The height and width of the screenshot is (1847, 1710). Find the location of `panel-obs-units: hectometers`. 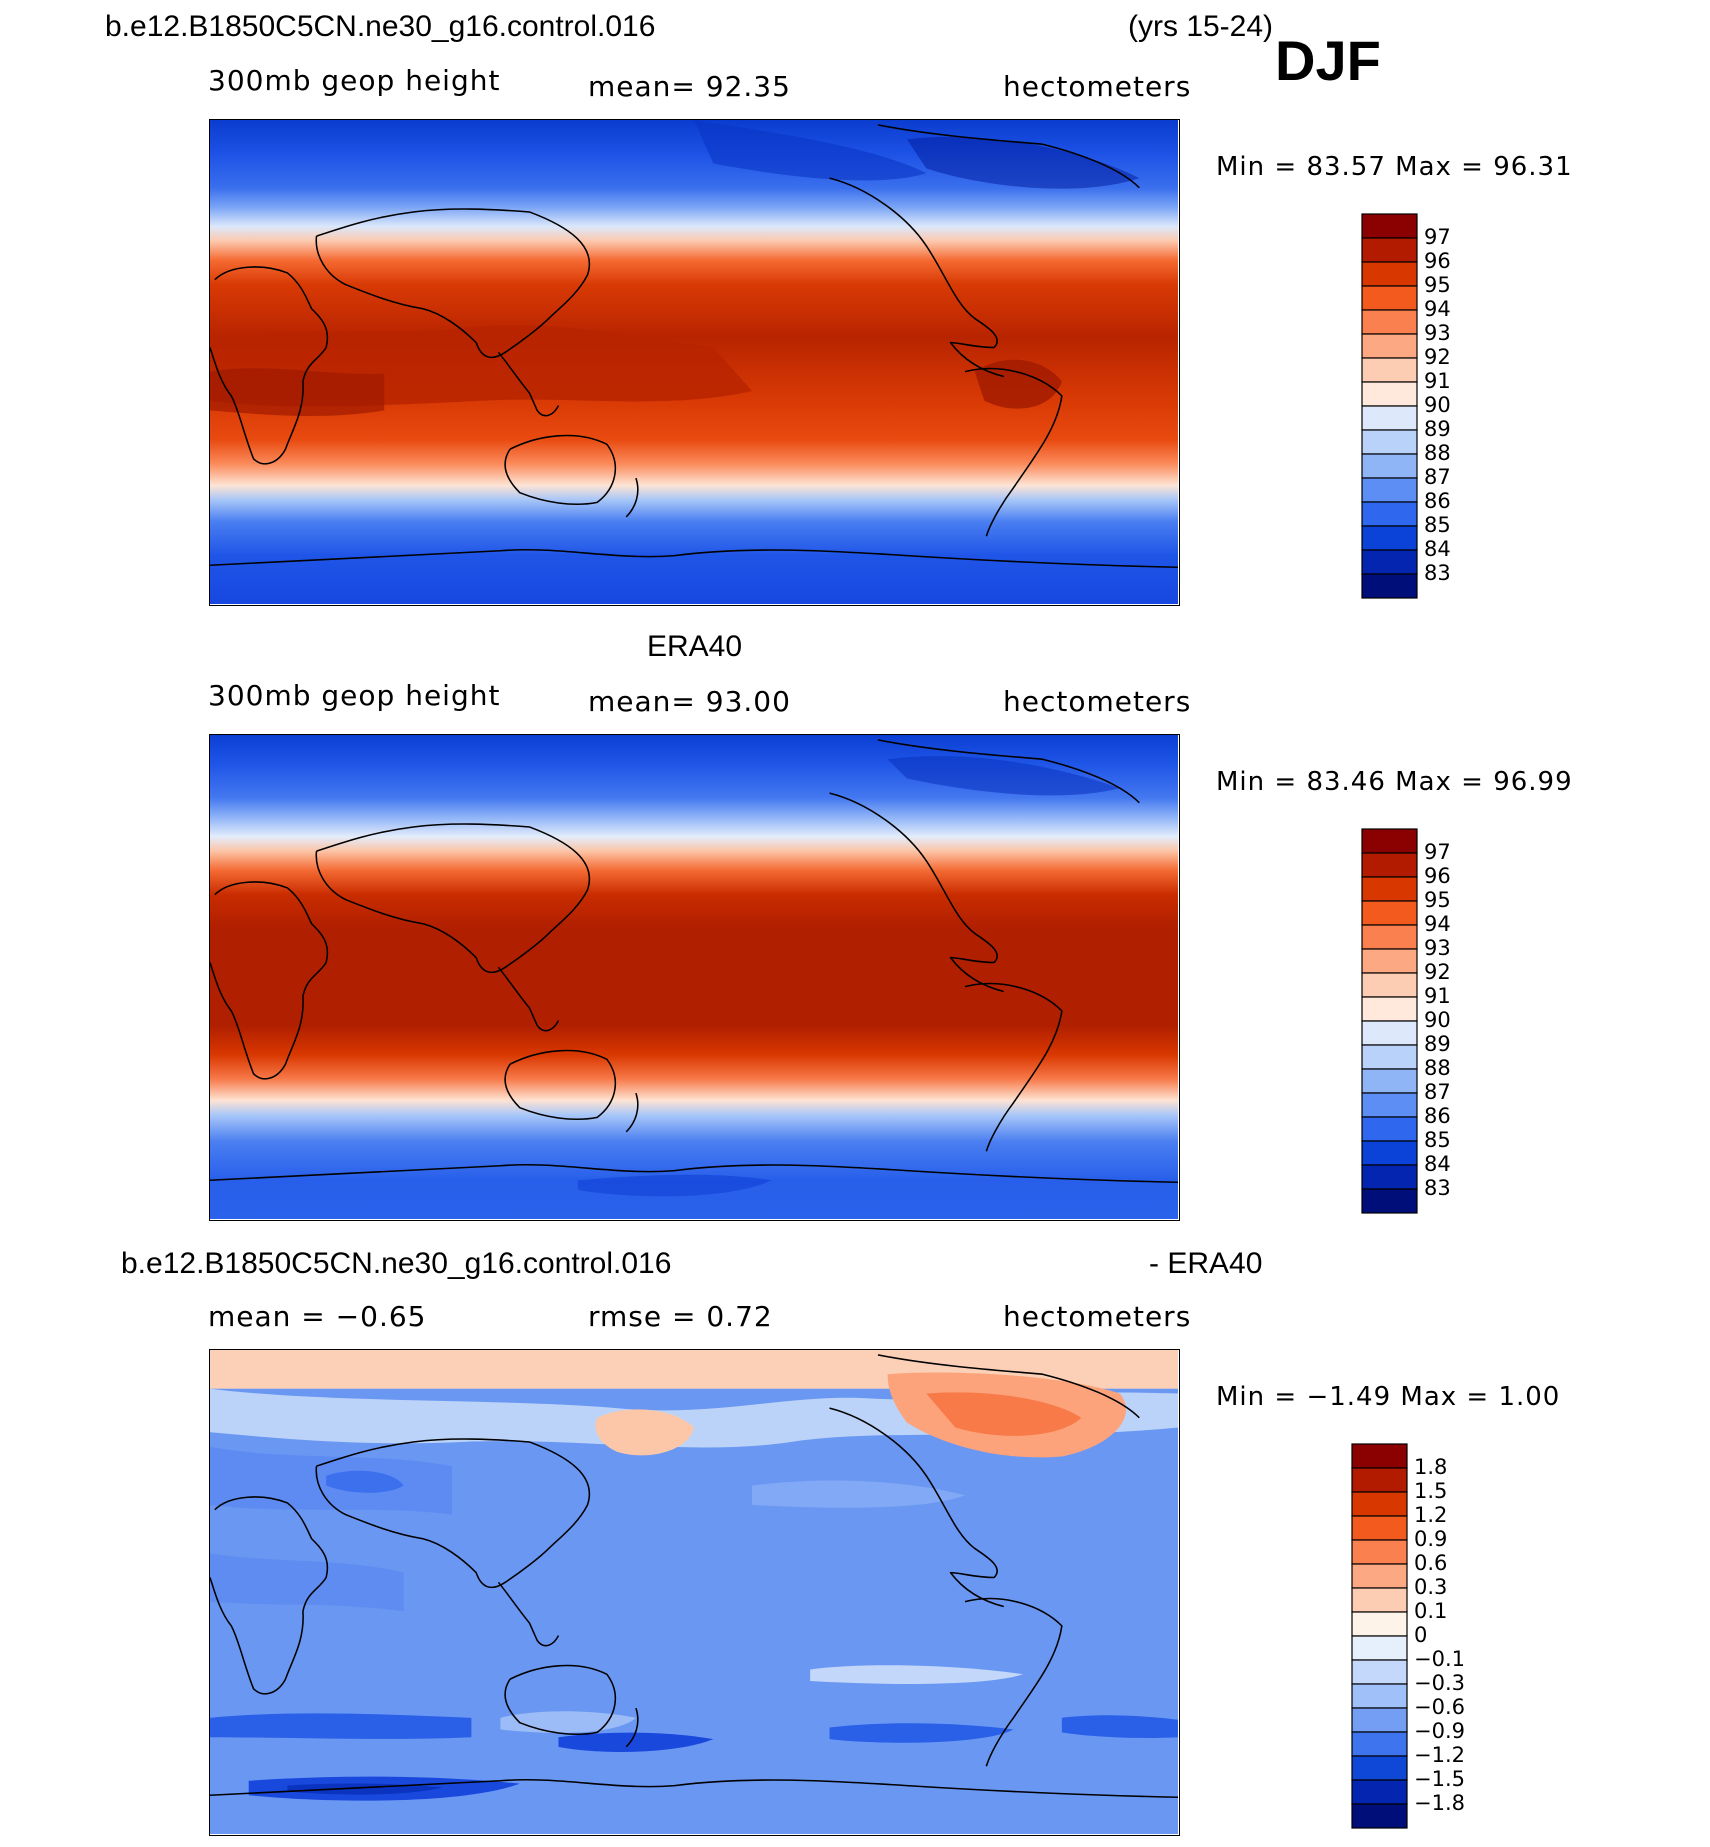

panel-obs-units: hectometers is located at coordinates (1097, 701).